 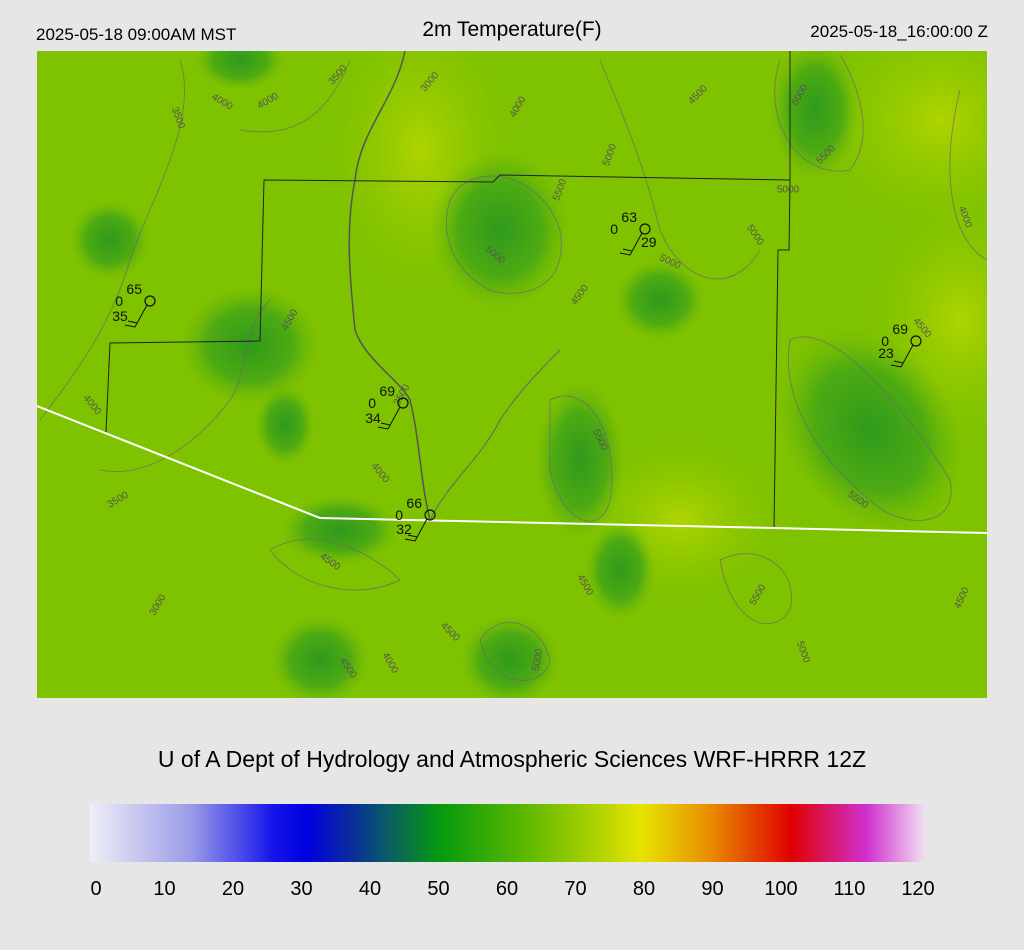 I want to click on station-temperature: 65, so click(x=134, y=289).